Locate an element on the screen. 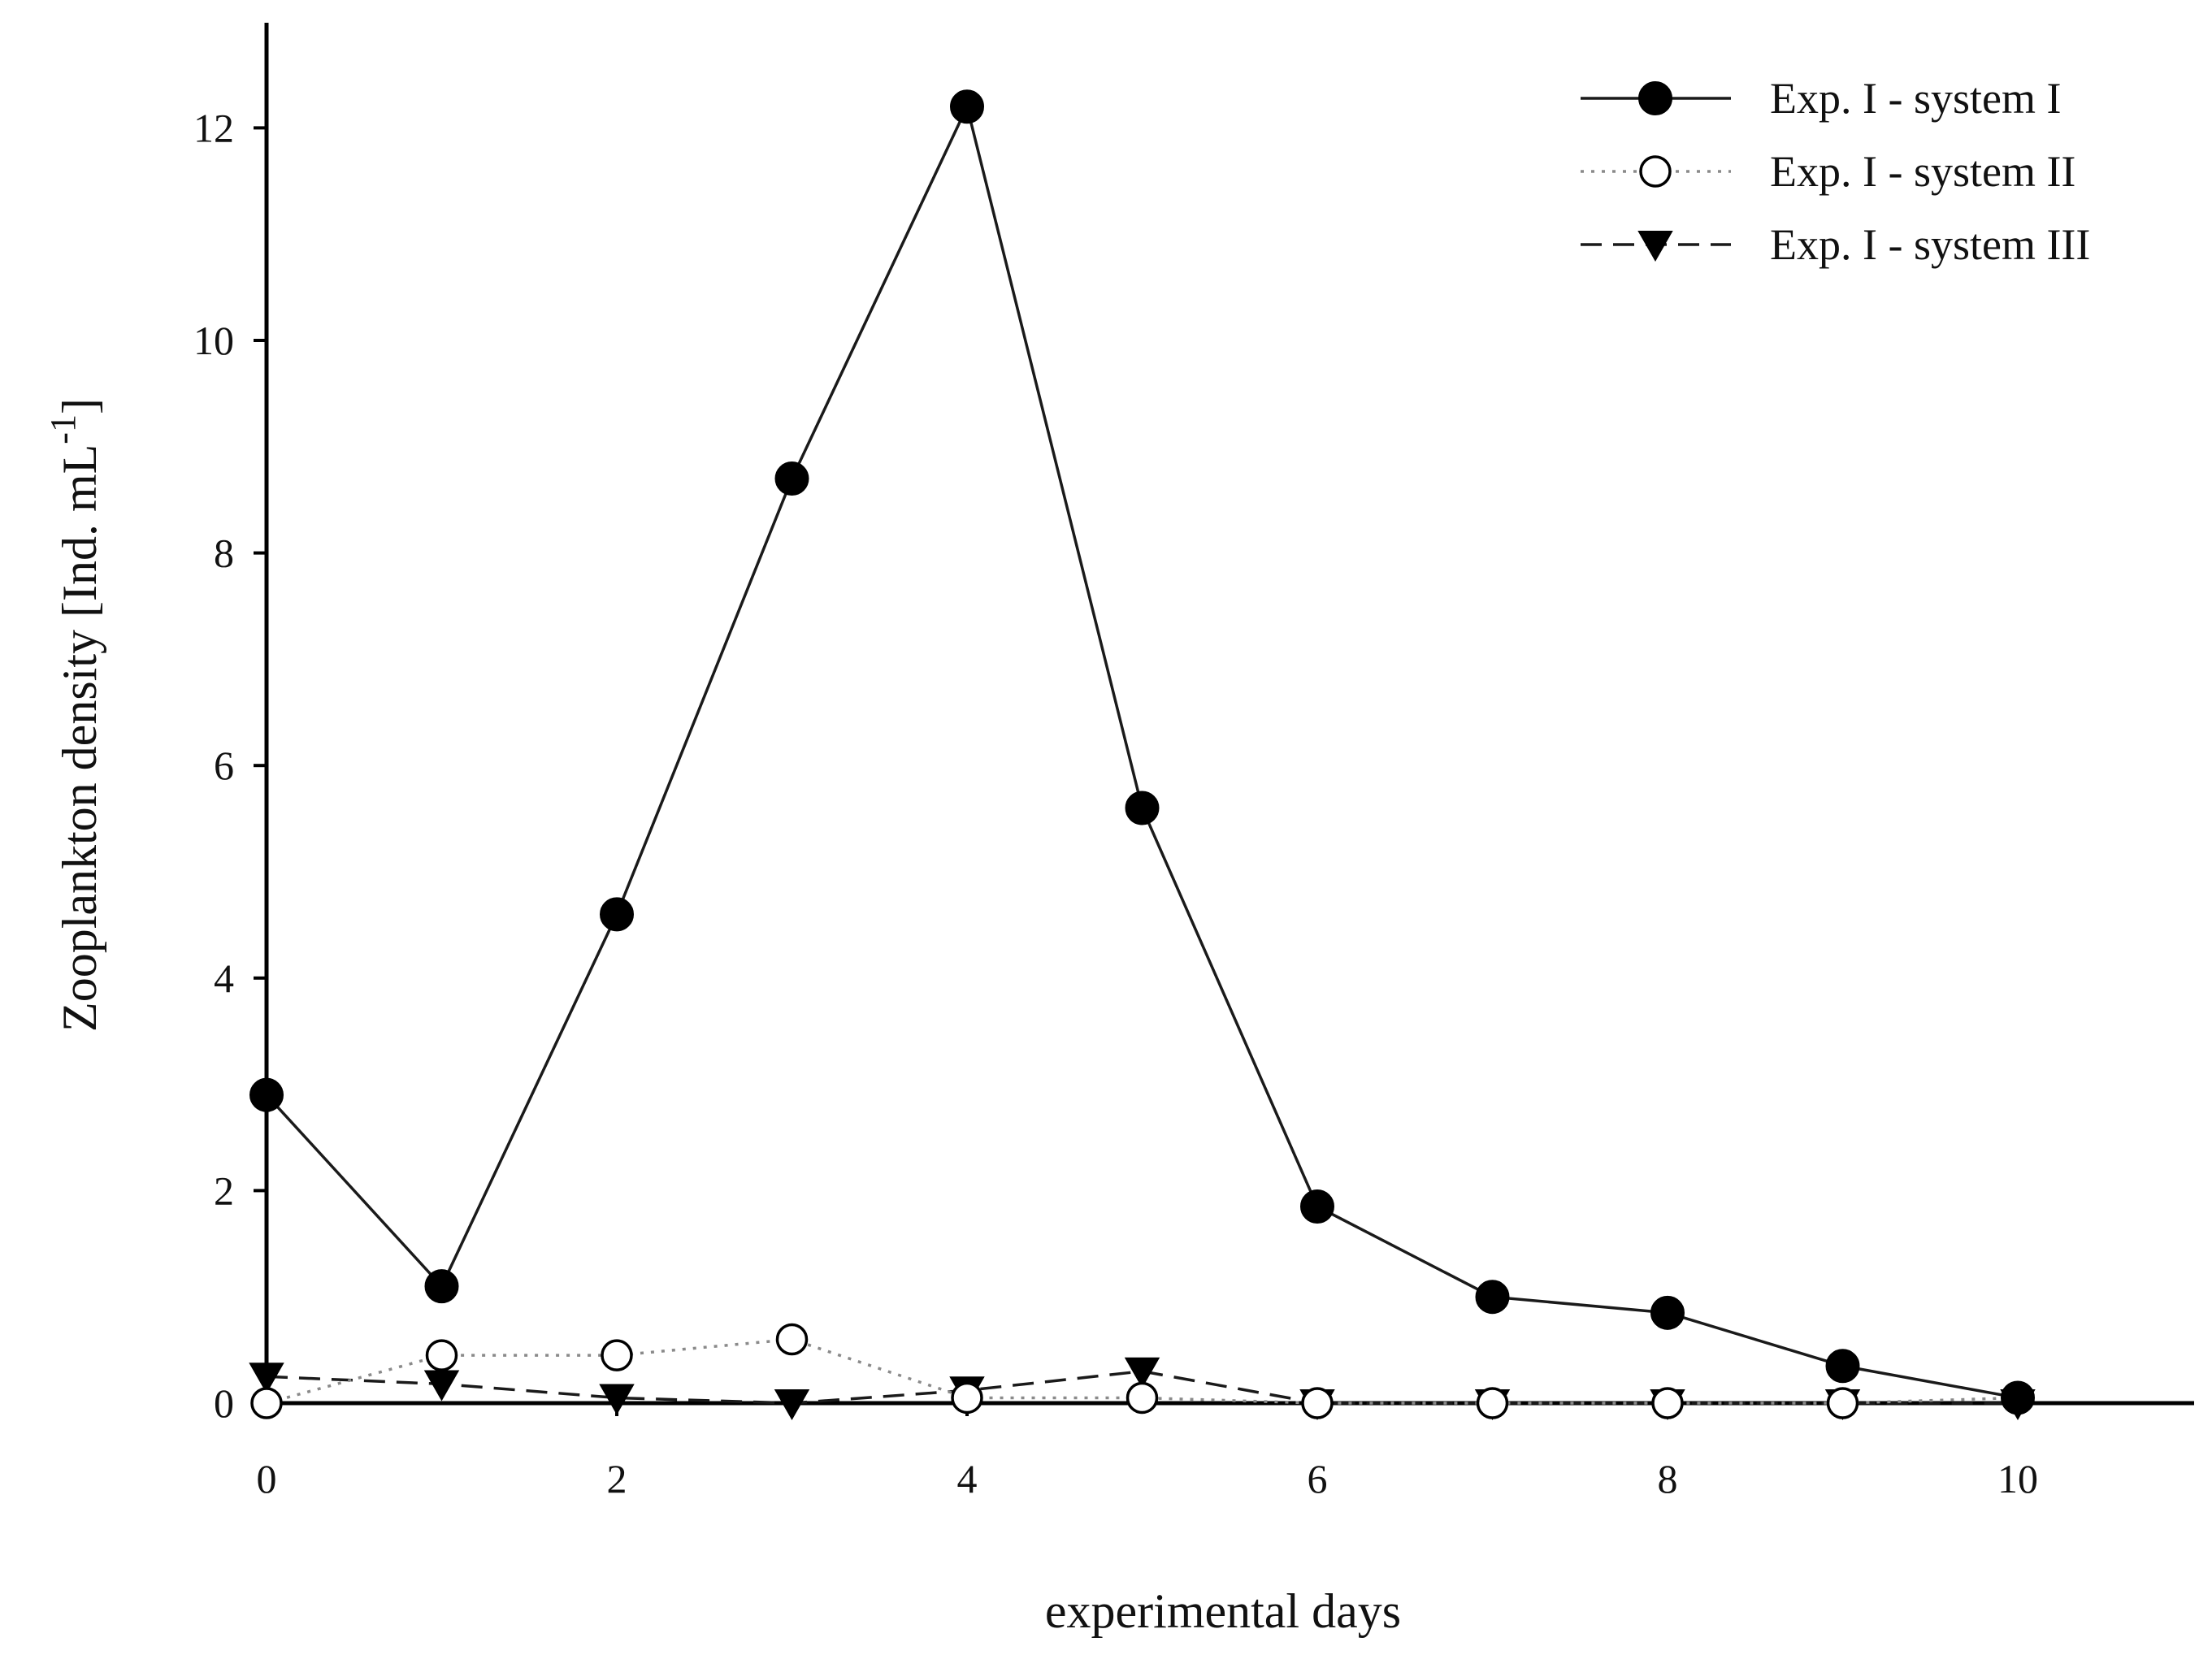  legend-label-1: Exp. I - system I is located at coordinates (1916, 98).